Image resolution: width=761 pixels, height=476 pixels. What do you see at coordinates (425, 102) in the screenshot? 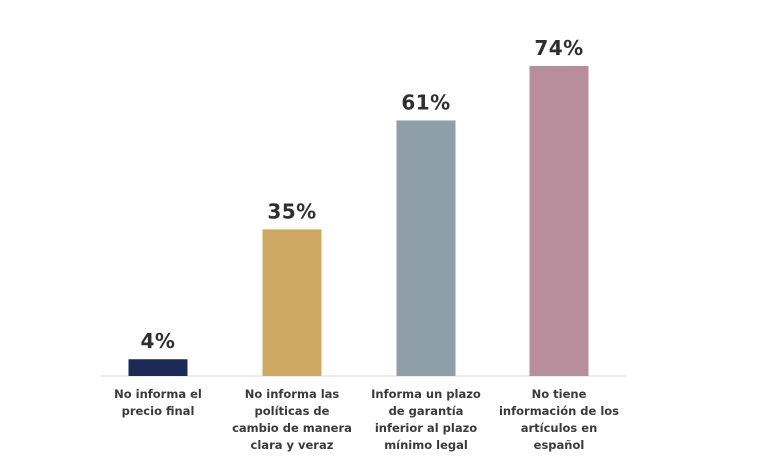
I see `value-label-3: 61%` at bounding box center [425, 102].